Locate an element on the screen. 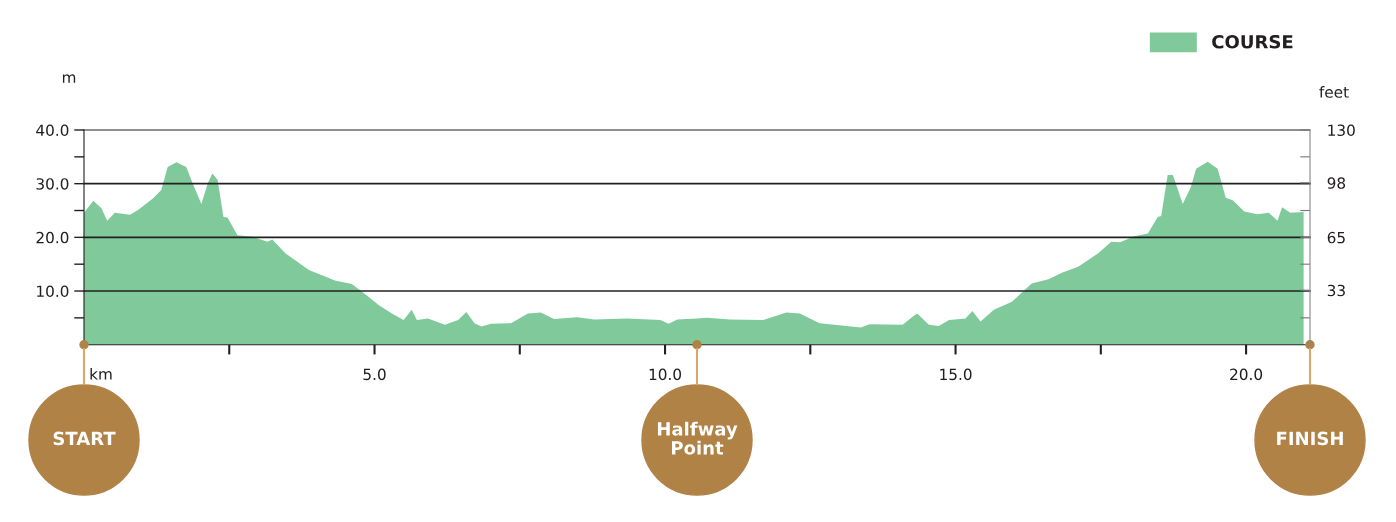 The image size is (1396, 522). y-tick-label: 20.0 is located at coordinates (52, 237).